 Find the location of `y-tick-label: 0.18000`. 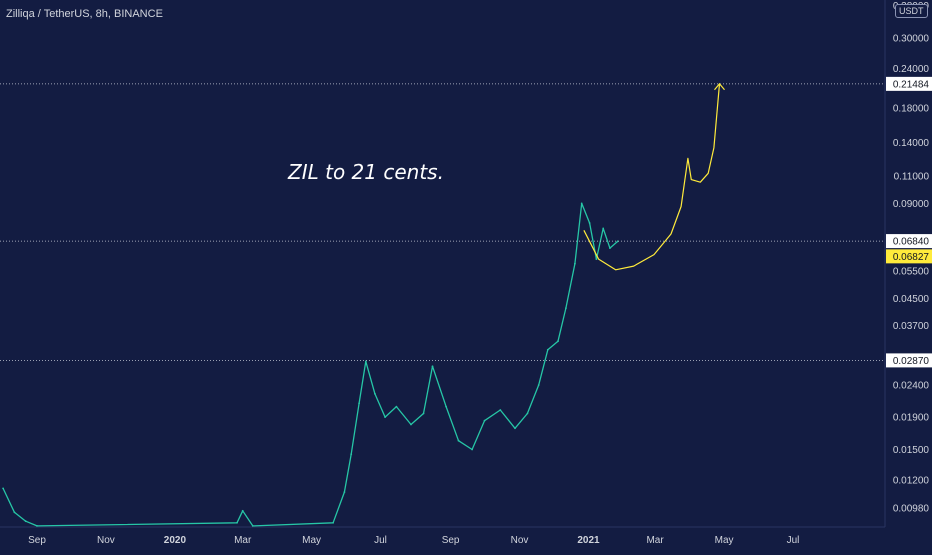

y-tick-label: 0.18000 is located at coordinates (911, 109).